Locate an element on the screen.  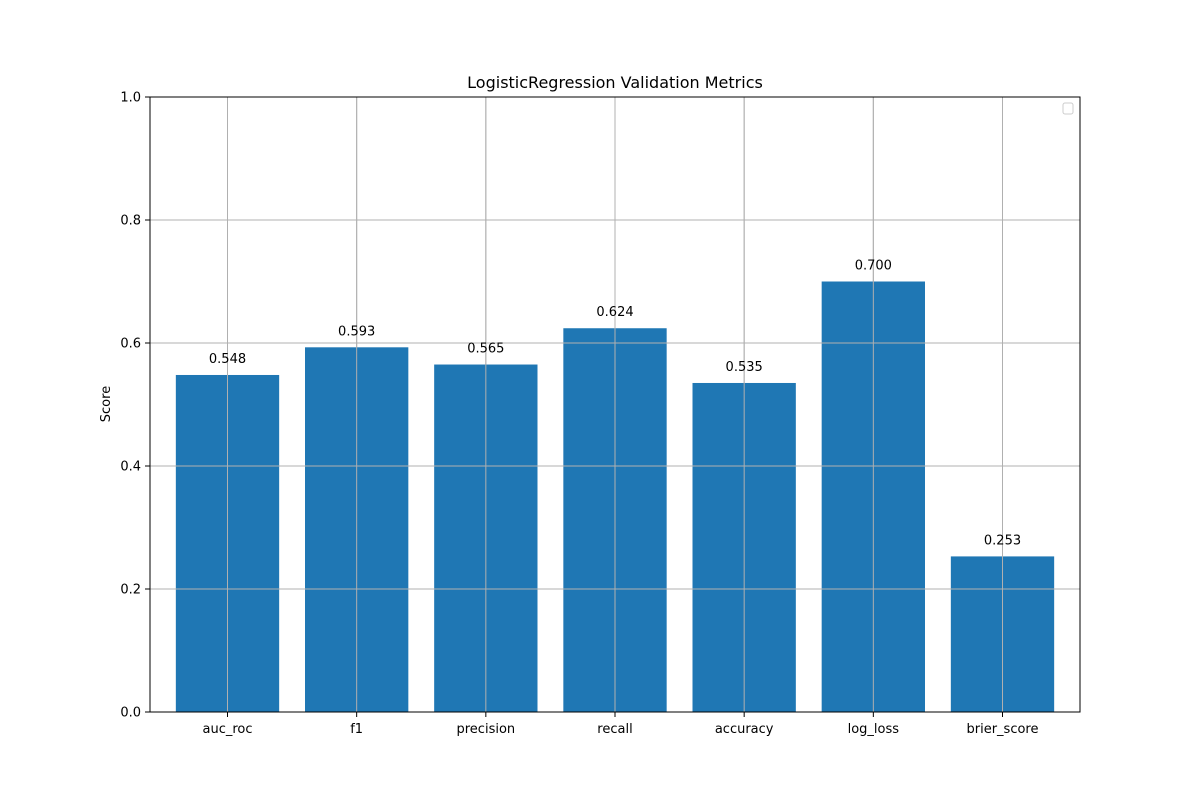
value-label: 0.535 is located at coordinates (744, 367).